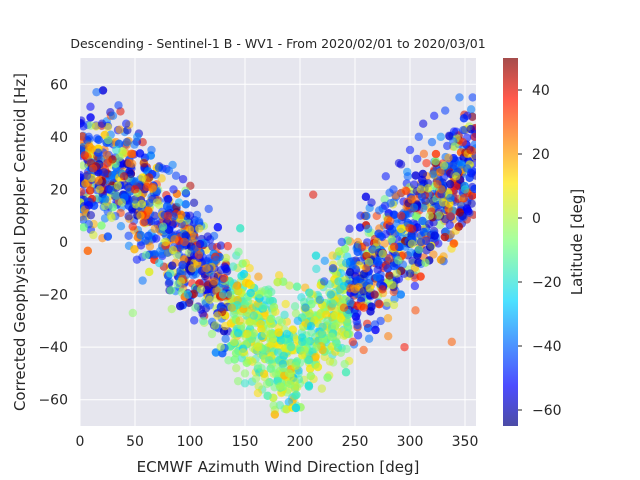  What do you see at coordinates (135, 442) in the screenshot?
I see `x-tick-label: 50` at bounding box center [135, 442].